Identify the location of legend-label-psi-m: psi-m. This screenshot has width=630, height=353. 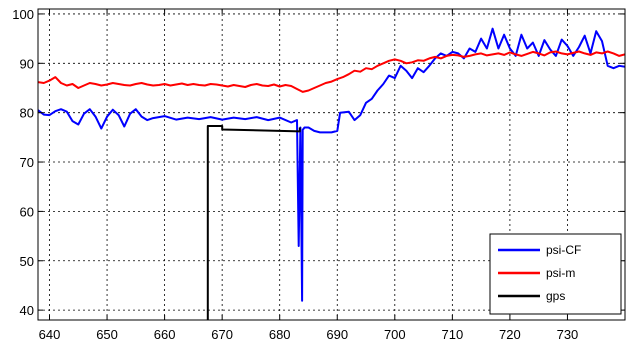
(560, 273).